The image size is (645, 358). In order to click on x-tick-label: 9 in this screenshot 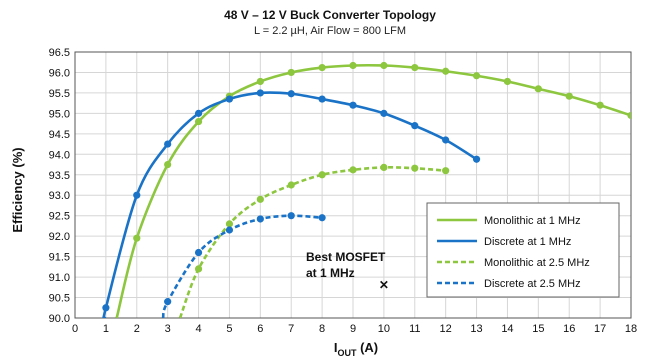, I will do `click(353, 329)`.